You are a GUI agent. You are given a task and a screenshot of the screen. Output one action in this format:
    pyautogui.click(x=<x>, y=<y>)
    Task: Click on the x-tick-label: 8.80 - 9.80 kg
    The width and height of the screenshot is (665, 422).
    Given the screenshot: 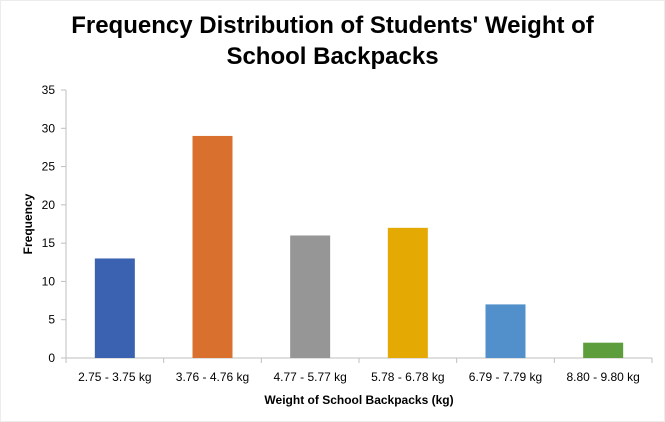 What is the action you would take?
    pyautogui.click(x=602, y=377)
    